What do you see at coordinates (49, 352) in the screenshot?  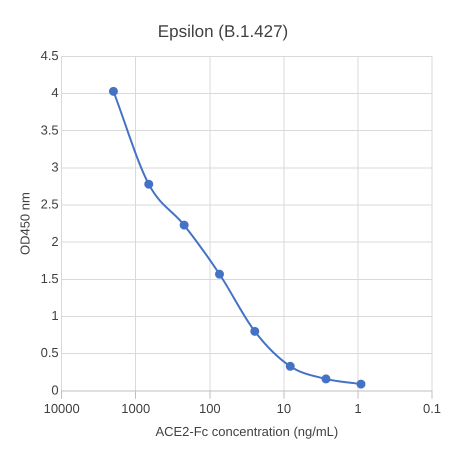 I see `y-tick-label: 0.5` at bounding box center [49, 352].